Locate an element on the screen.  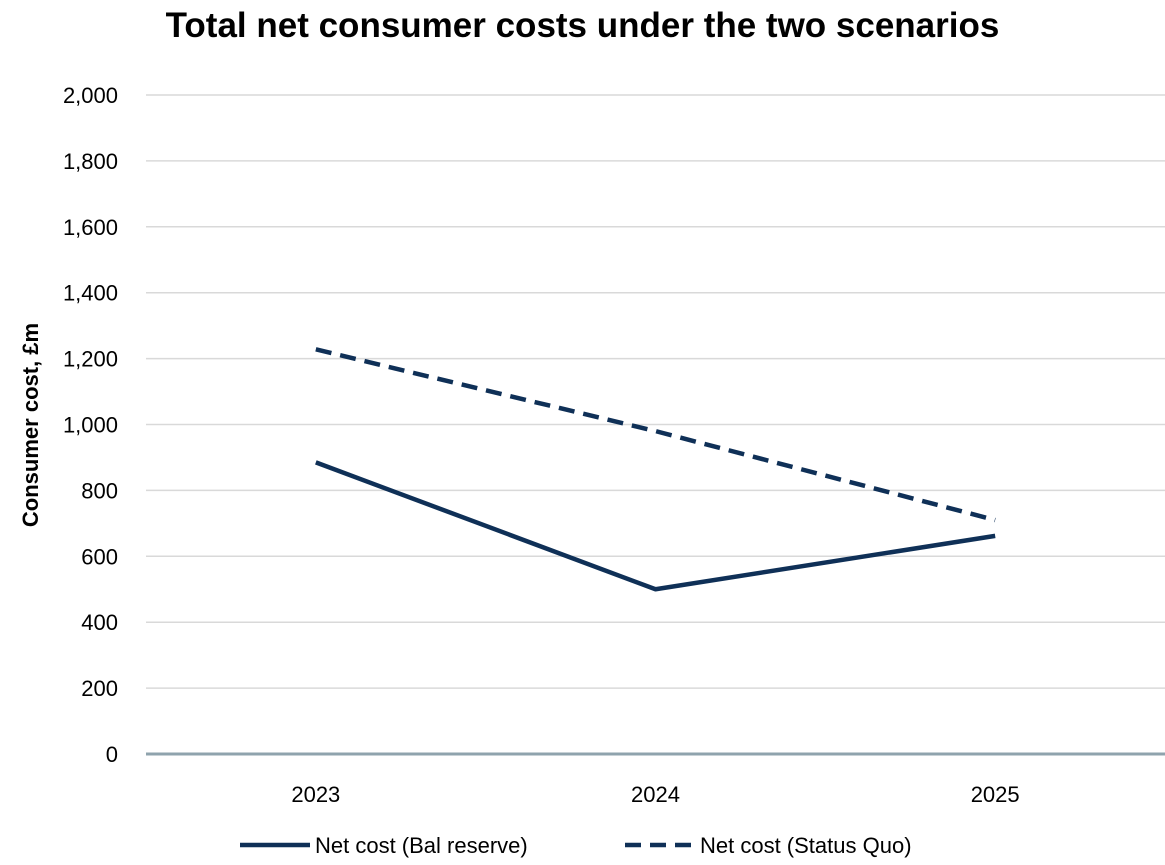
x-tick-label: 2025 is located at coordinates (995, 794).